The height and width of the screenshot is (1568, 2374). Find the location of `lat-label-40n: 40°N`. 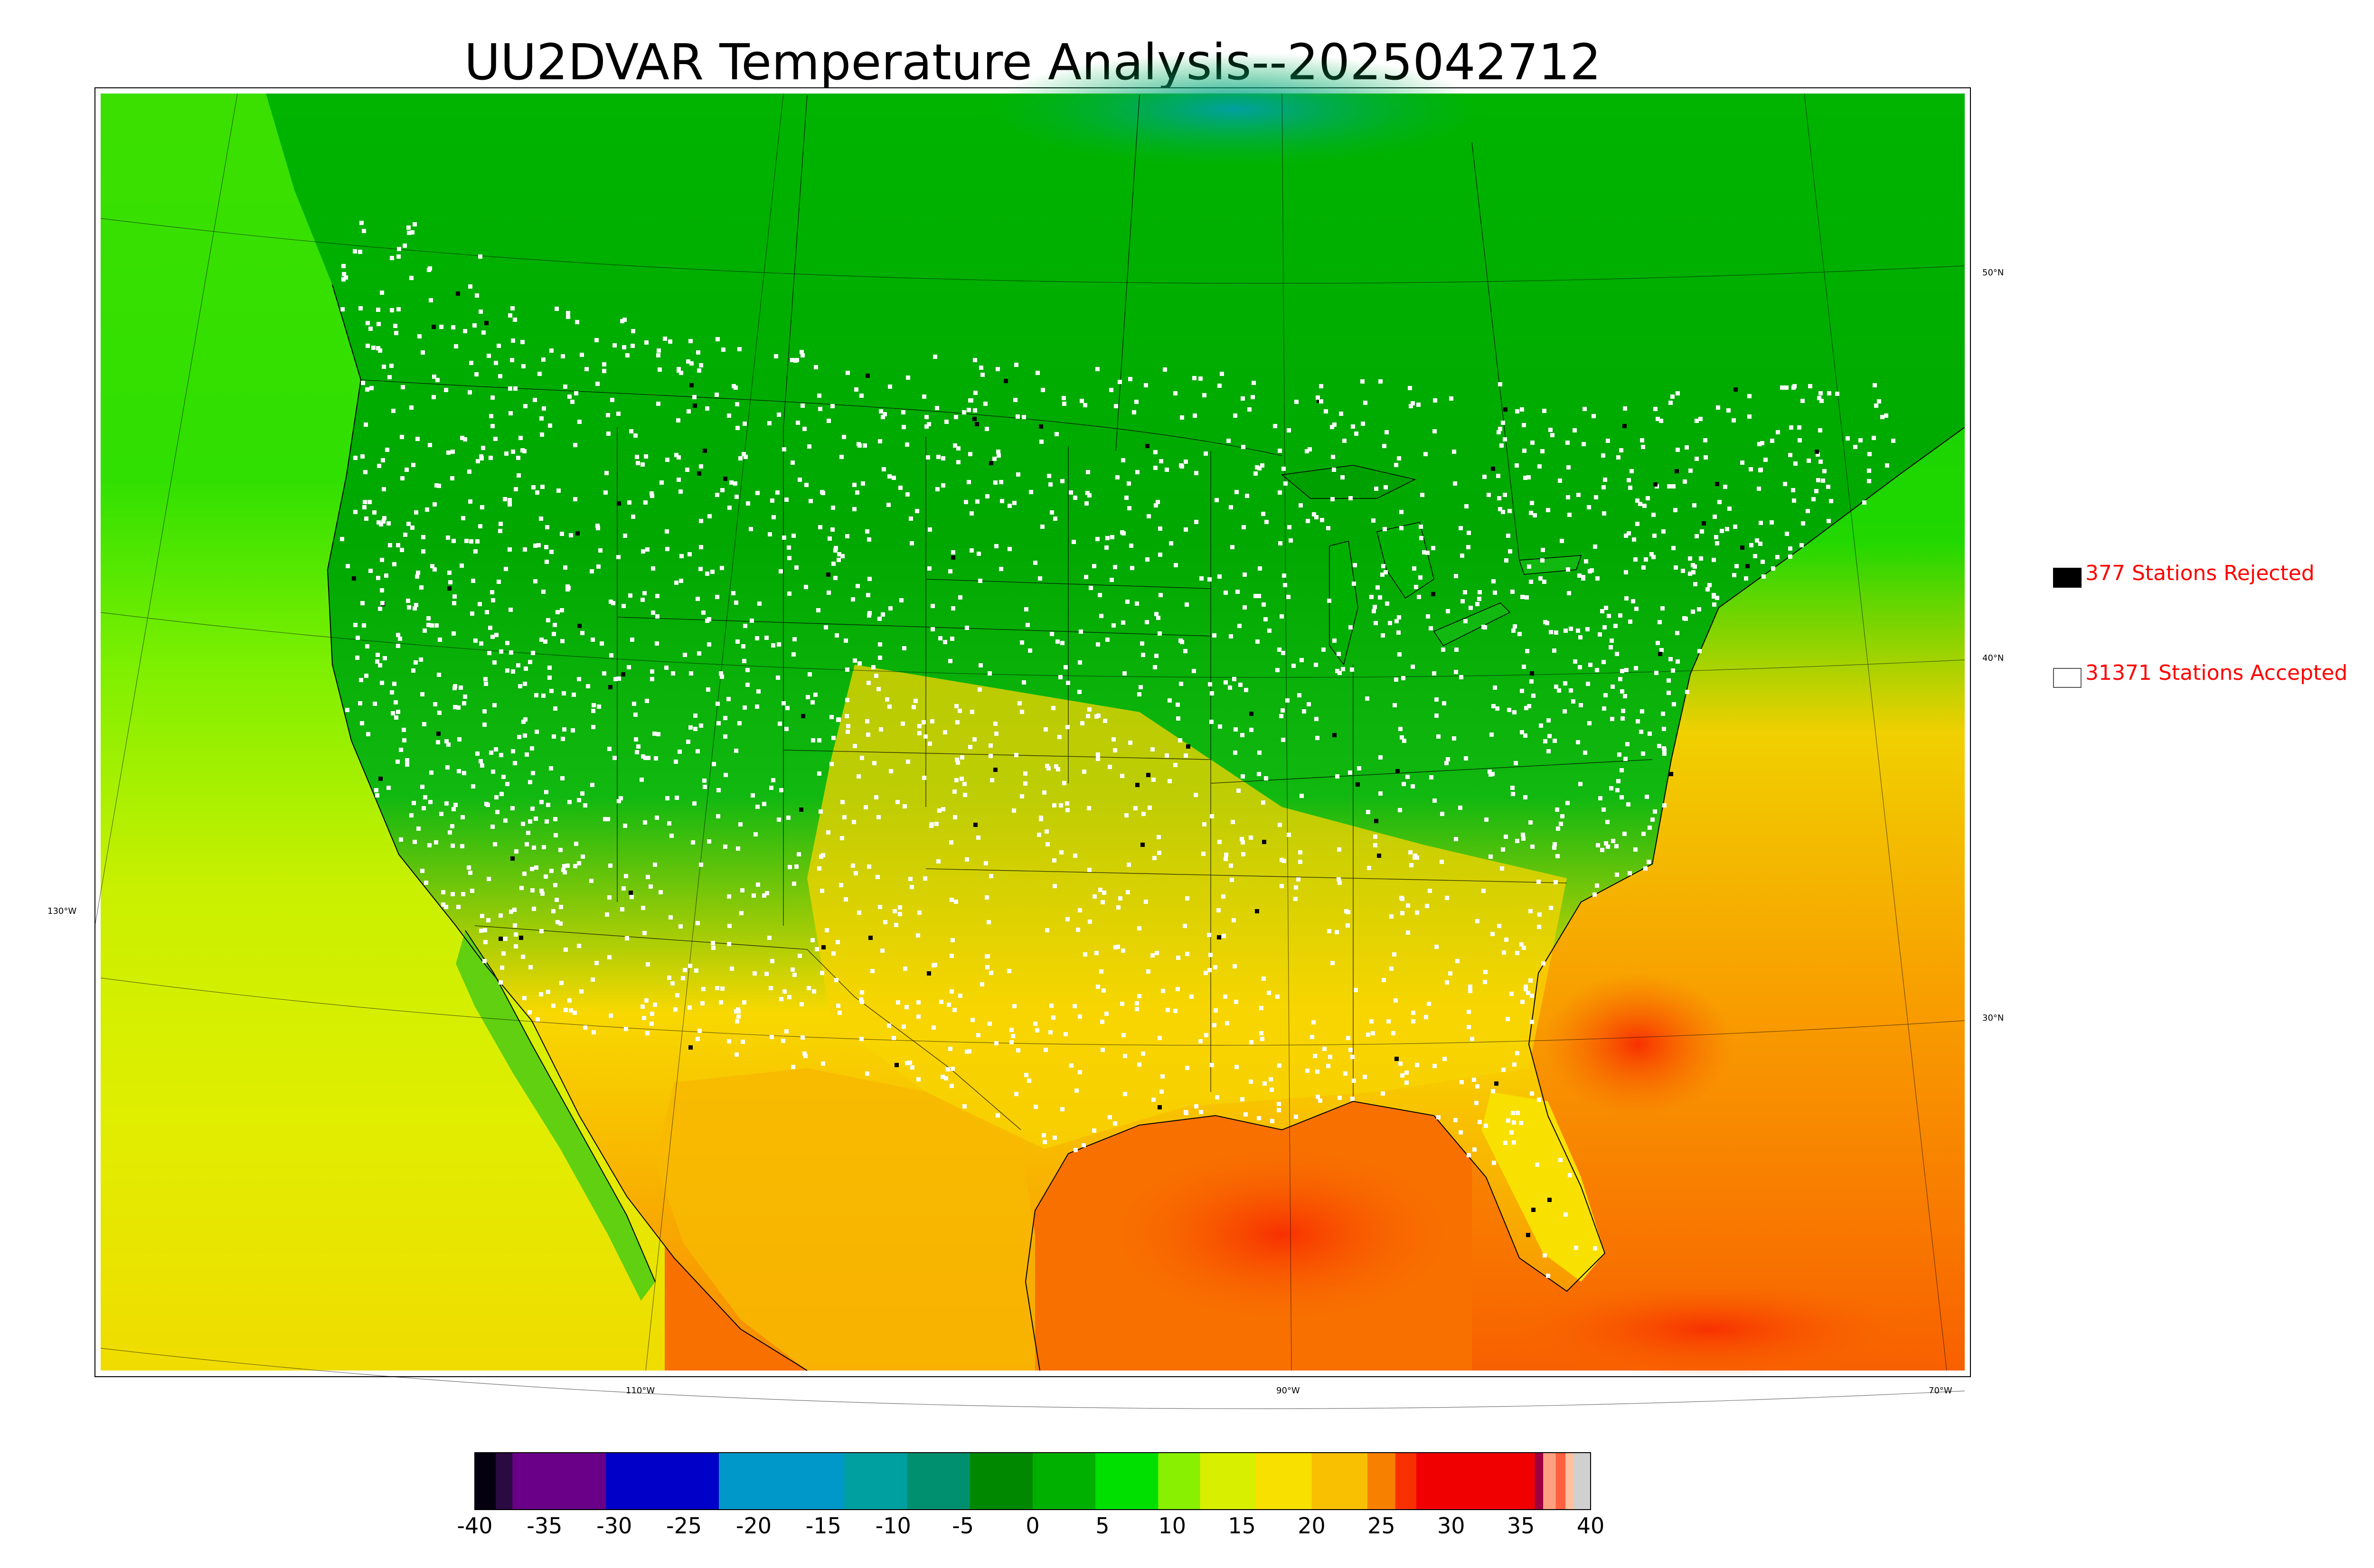

lat-label-40n: 40°N is located at coordinates (1993, 658).